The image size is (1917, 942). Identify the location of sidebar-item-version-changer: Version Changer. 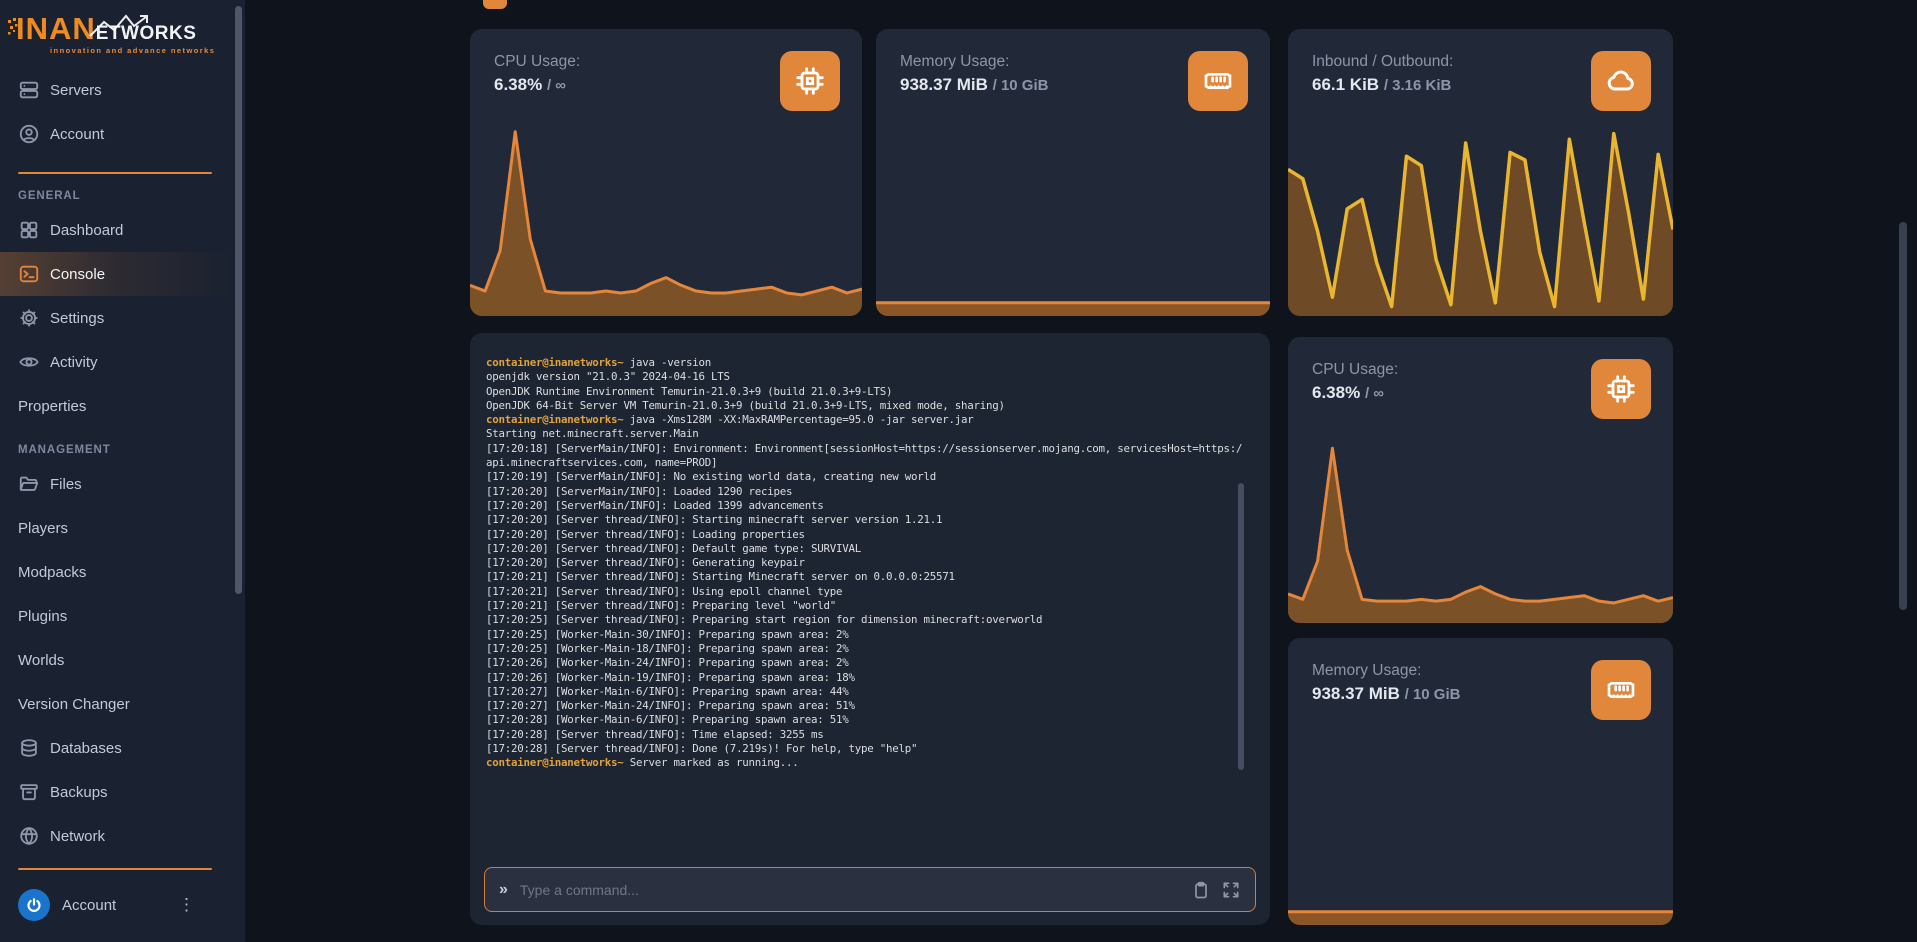
(122, 704).